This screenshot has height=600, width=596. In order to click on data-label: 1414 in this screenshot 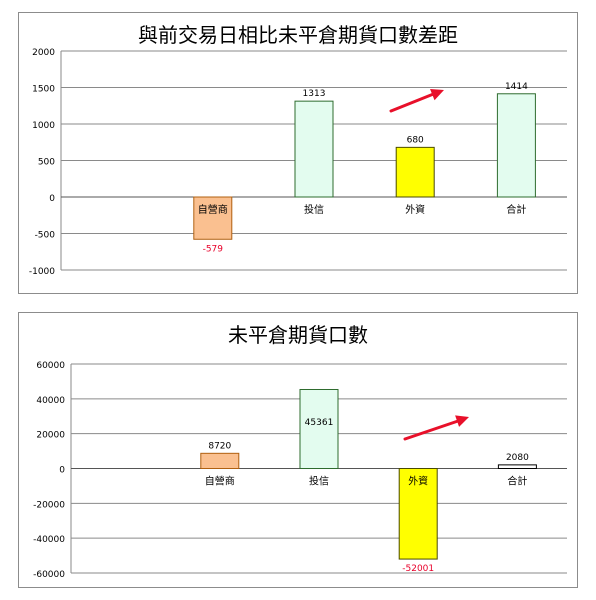, I will do `click(516, 87)`.